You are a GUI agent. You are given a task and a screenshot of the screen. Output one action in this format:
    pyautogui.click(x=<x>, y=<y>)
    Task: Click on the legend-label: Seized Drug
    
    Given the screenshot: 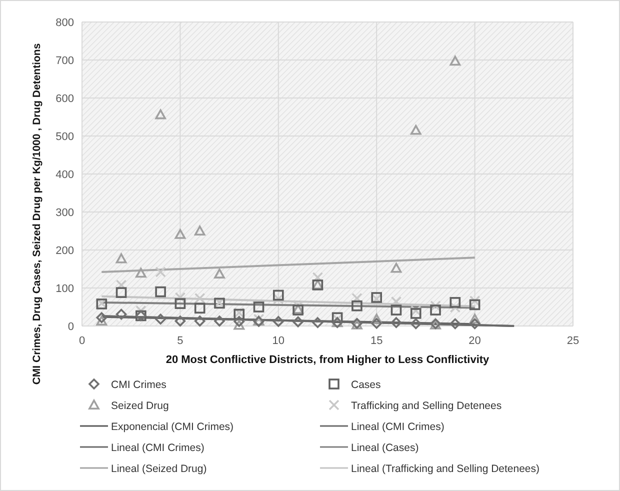 What is the action you would take?
    pyautogui.click(x=140, y=406)
    